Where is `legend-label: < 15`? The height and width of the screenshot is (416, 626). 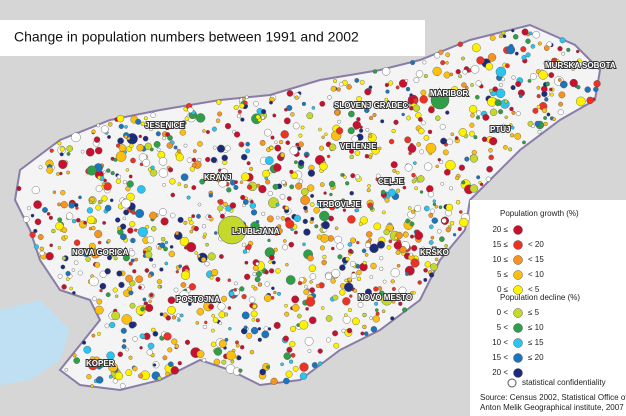
legend-label: < 15 is located at coordinates (536, 259).